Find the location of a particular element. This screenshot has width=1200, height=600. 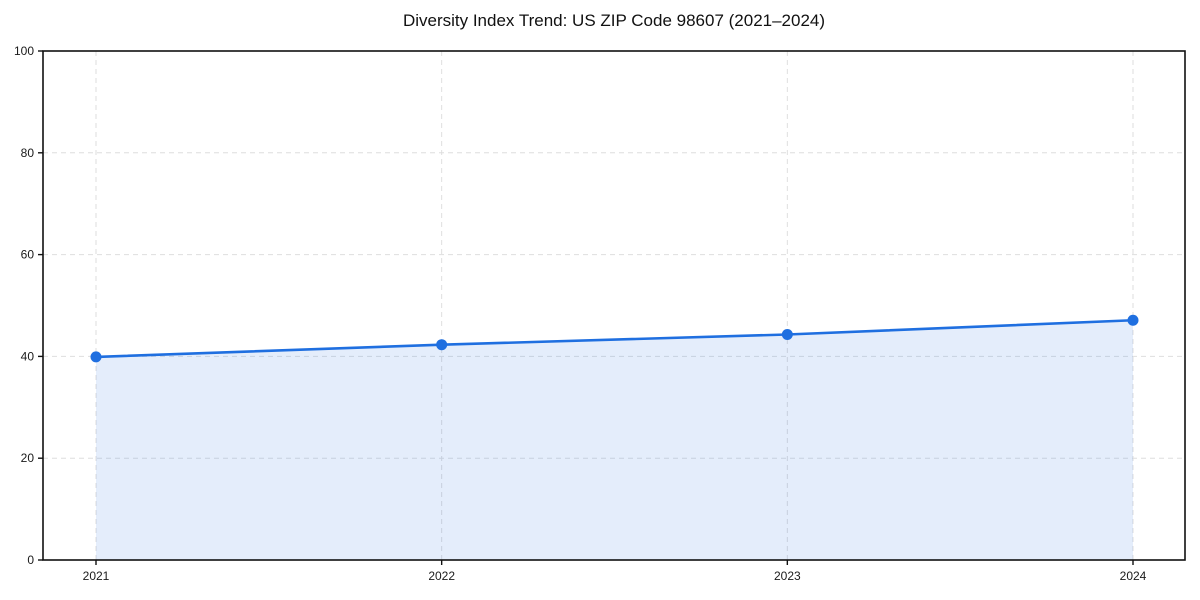

y-tick-label: 20 is located at coordinates (28, 458).